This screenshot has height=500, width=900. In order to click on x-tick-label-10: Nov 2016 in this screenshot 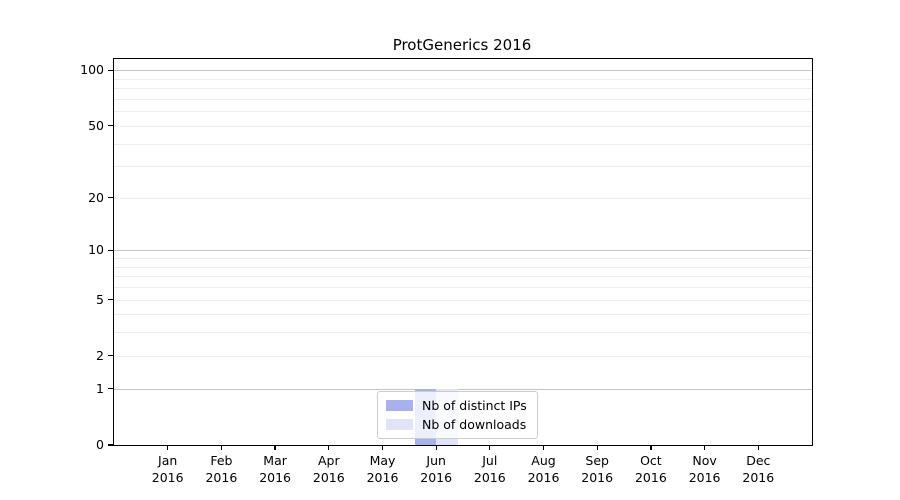, I will do `click(704, 469)`.